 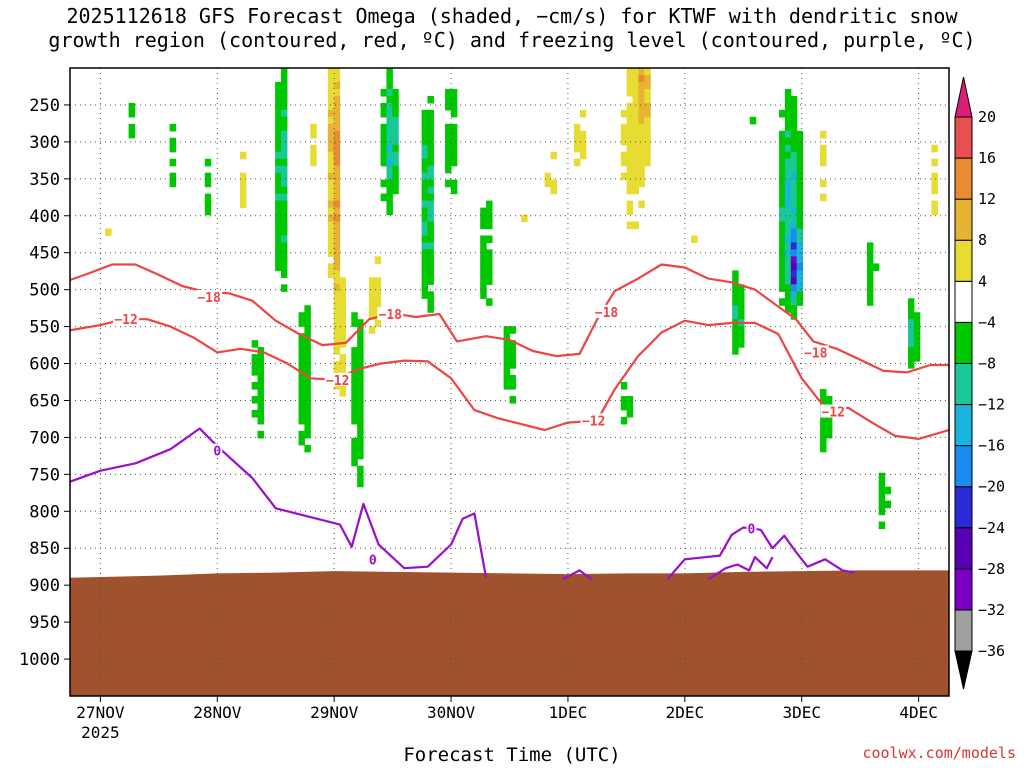 What do you see at coordinates (939, 753) in the screenshot?
I see `credit-text: coolwx.com/models` at bounding box center [939, 753].